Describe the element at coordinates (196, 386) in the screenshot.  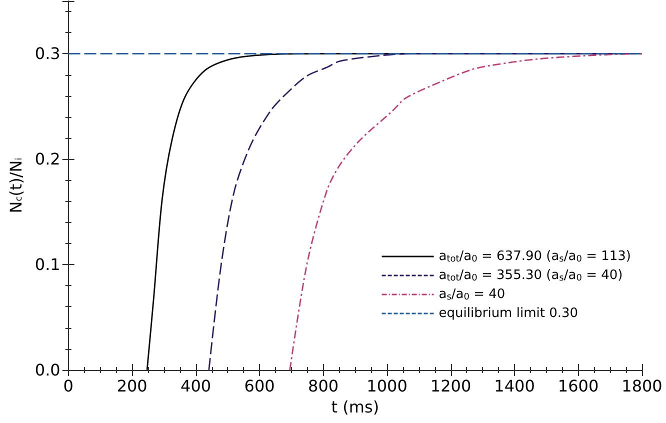
I see `x-tick-label: 400` at that location.